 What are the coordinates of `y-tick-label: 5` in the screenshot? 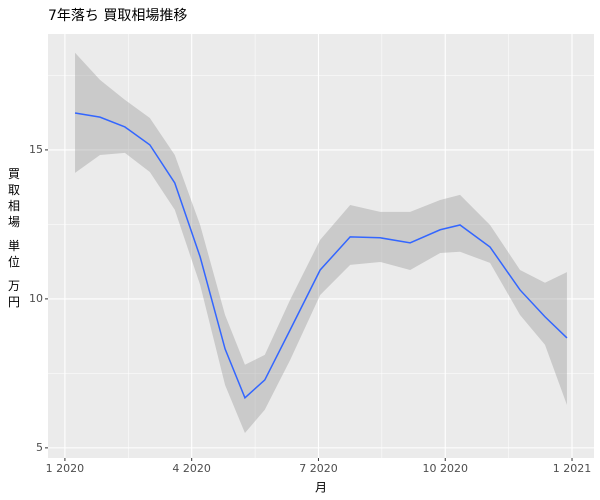 It's located at (39, 447).